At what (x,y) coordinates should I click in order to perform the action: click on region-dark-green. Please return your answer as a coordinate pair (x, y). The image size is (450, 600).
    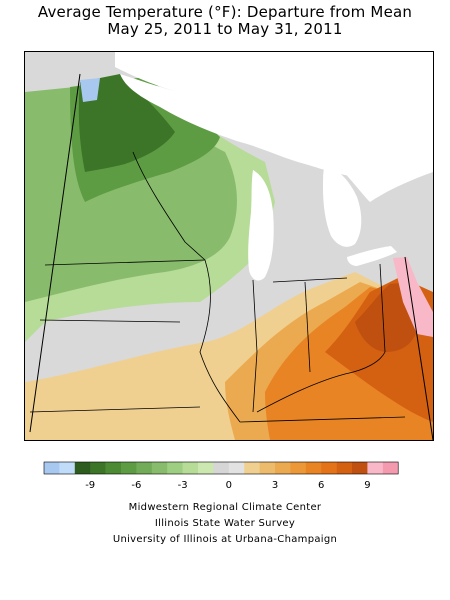
    Looking at the image, I should click on (126, 123).